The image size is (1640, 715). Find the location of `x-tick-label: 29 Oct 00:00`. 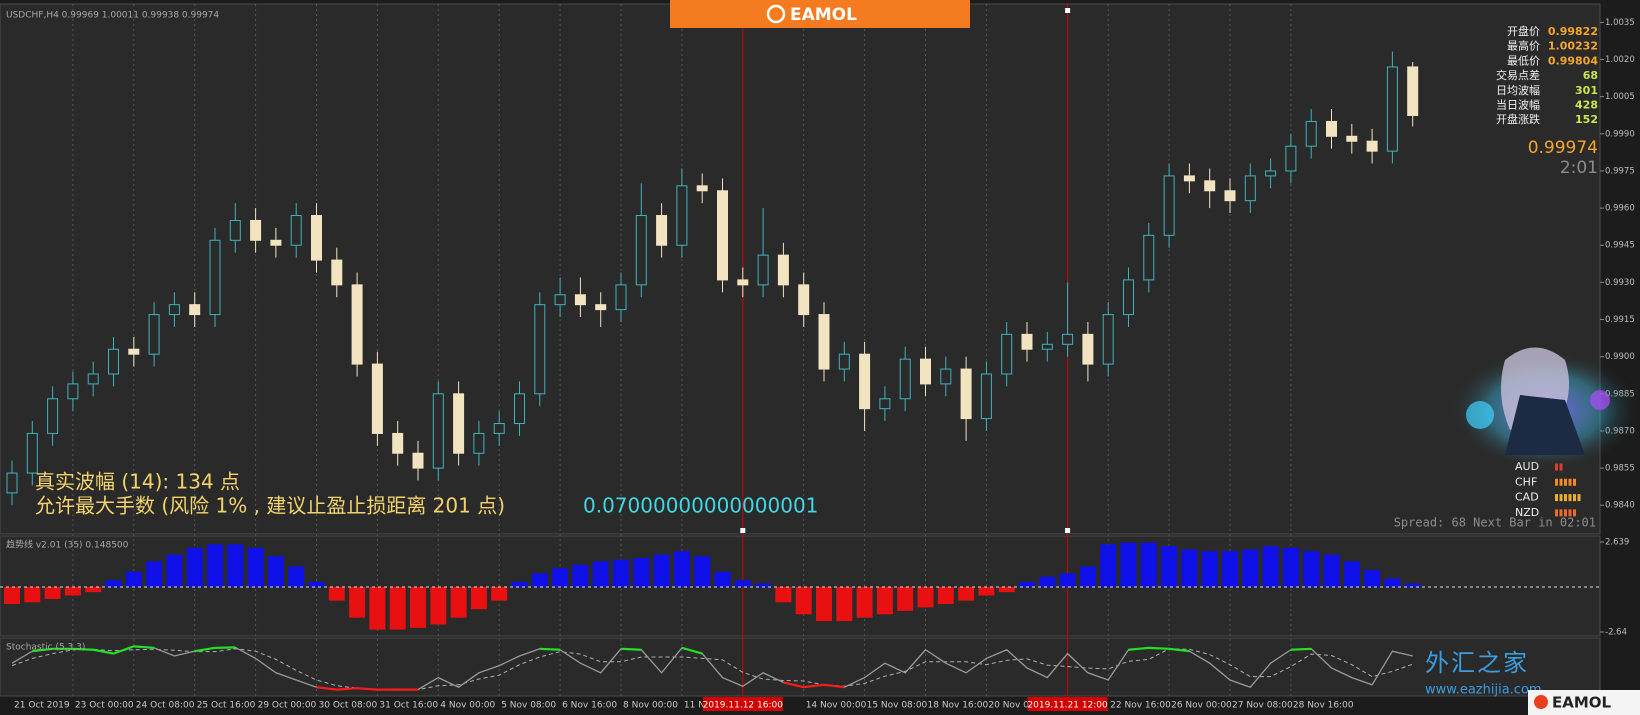

x-tick-label: 29 Oct 00:00 is located at coordinates (287, 706).